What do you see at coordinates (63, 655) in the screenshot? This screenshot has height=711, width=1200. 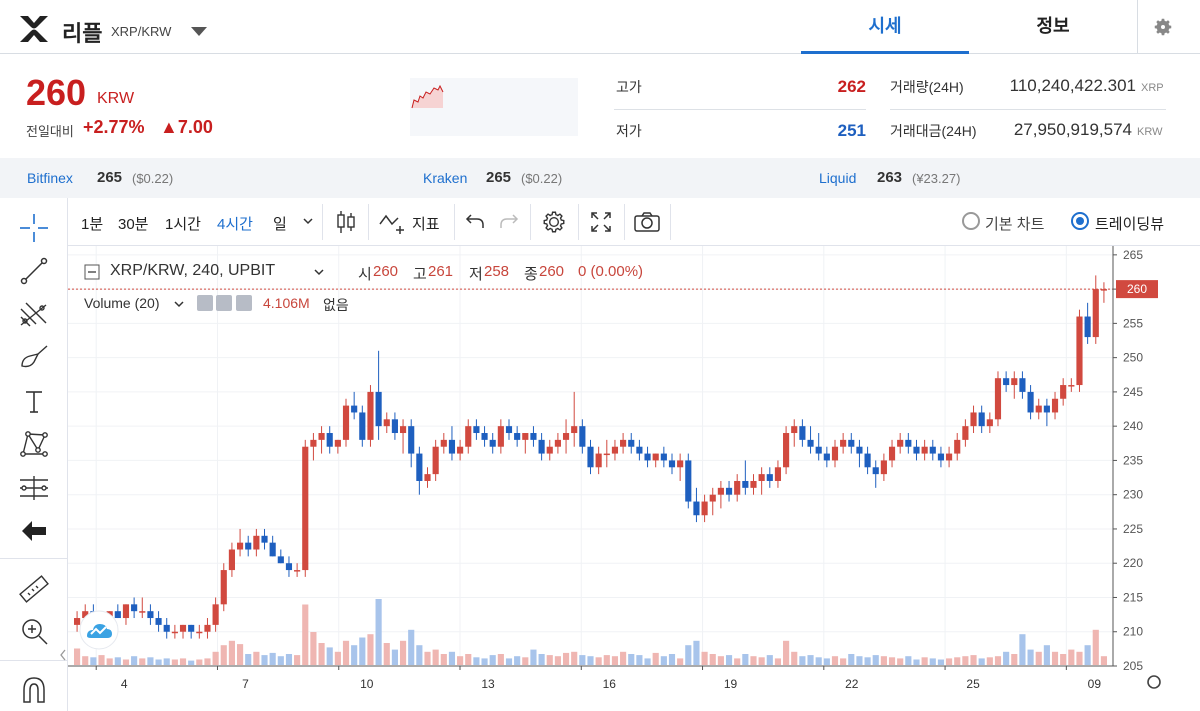 I see `chevron-left-icon` at bounding box center [63, 655].